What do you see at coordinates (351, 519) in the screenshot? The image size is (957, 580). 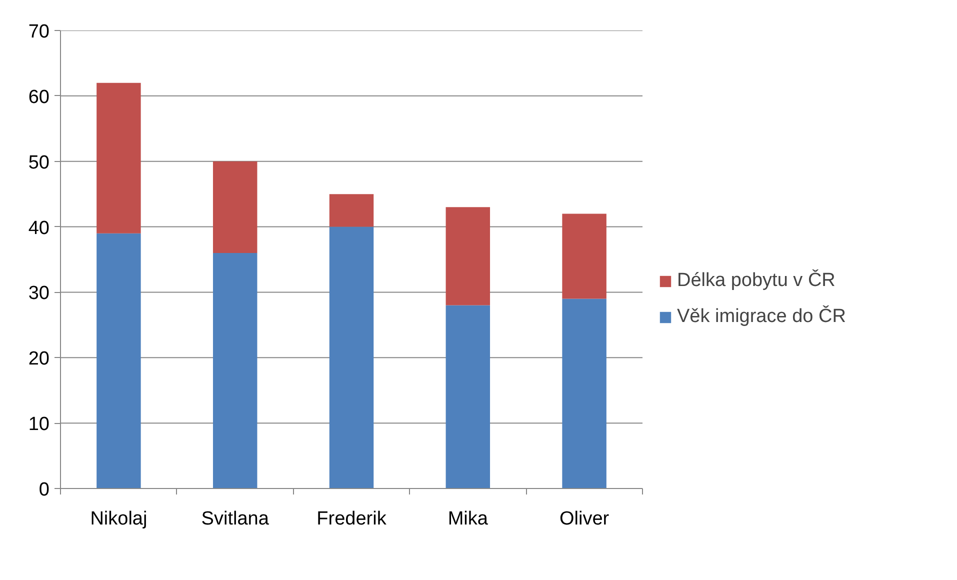 I see `x-tick-label: Frederik` at bounding box center [351, 519].